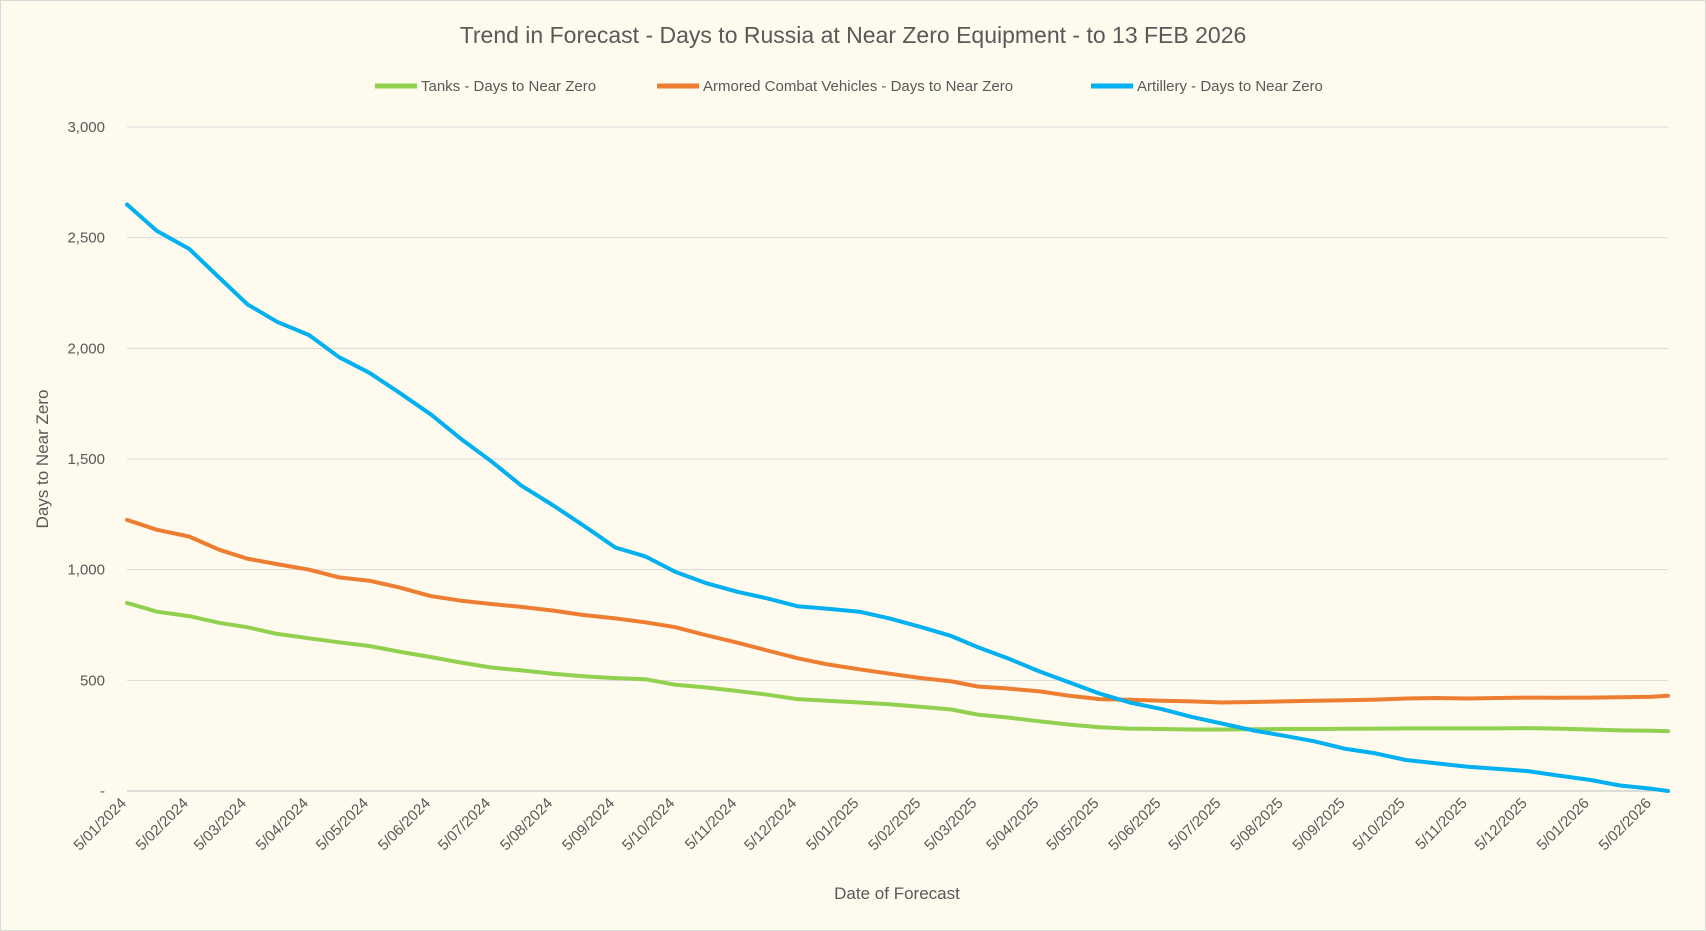 The height and width of the screenshot is (931, 1706). What do you see at coordinates (464, 824) in the screenshot?
I see `x-tick-label: 5/07/2024` at bounding box center [464, 824].